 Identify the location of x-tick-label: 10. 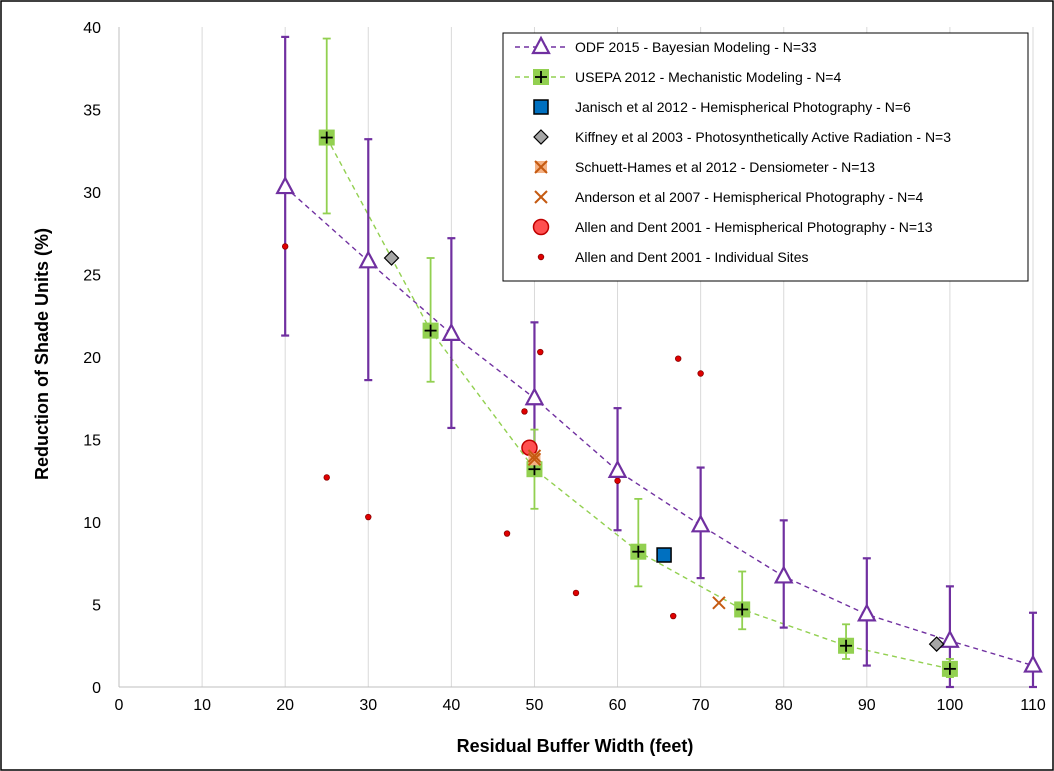
(202, 705).